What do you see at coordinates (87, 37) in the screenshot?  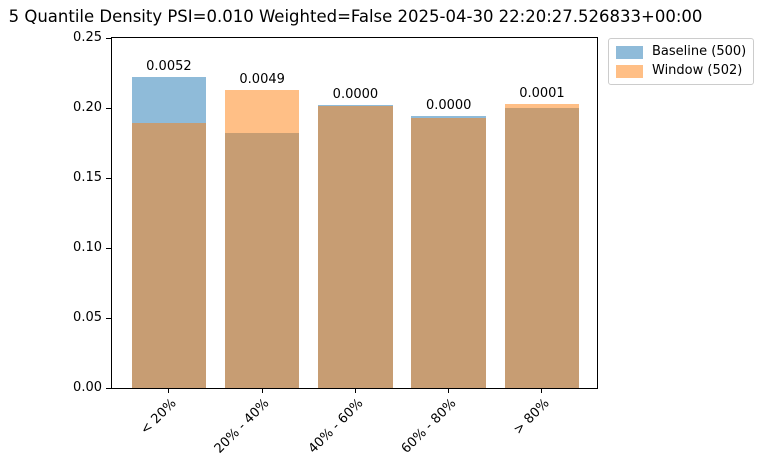 I see `y-tick-label: 0.25` at bounding box center [87, 37].